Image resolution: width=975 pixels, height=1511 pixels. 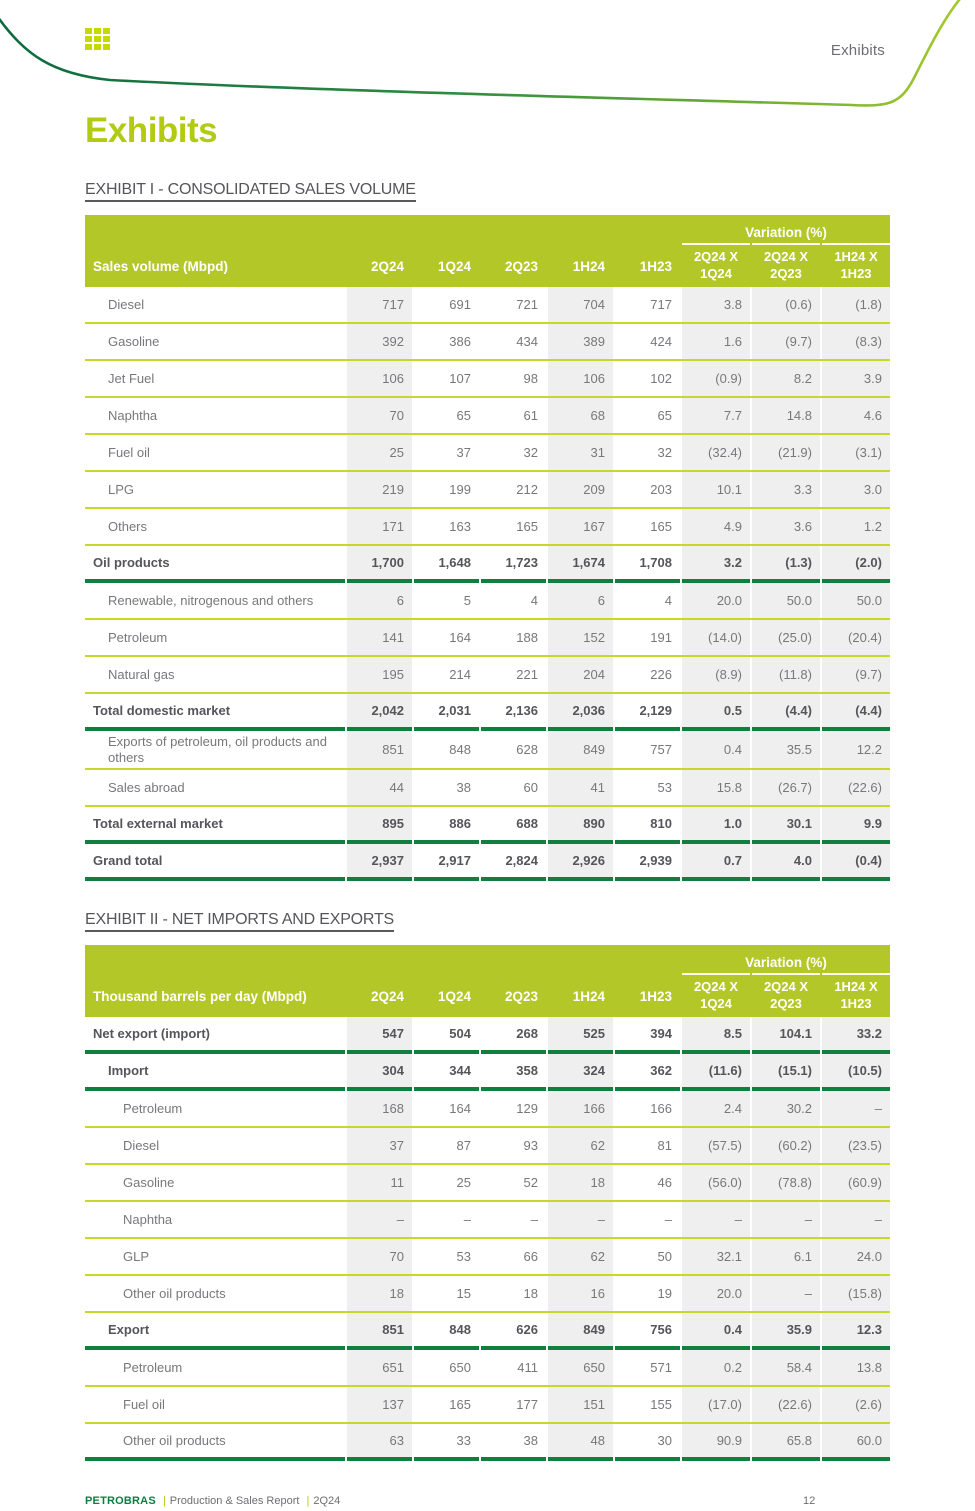 I want to click on value-cell: 851, so click(x=379, y=1332).